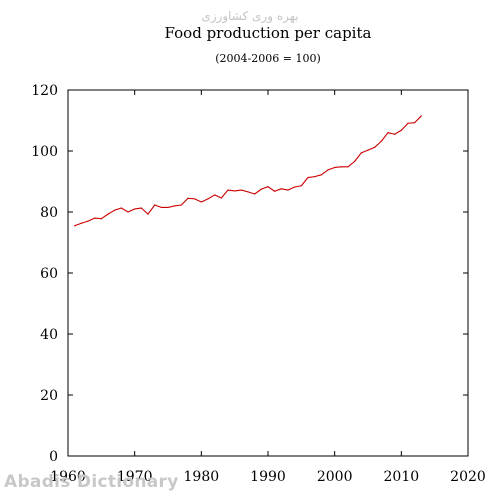  I want to click on x-tick-label: 1970, so click(135, 477).